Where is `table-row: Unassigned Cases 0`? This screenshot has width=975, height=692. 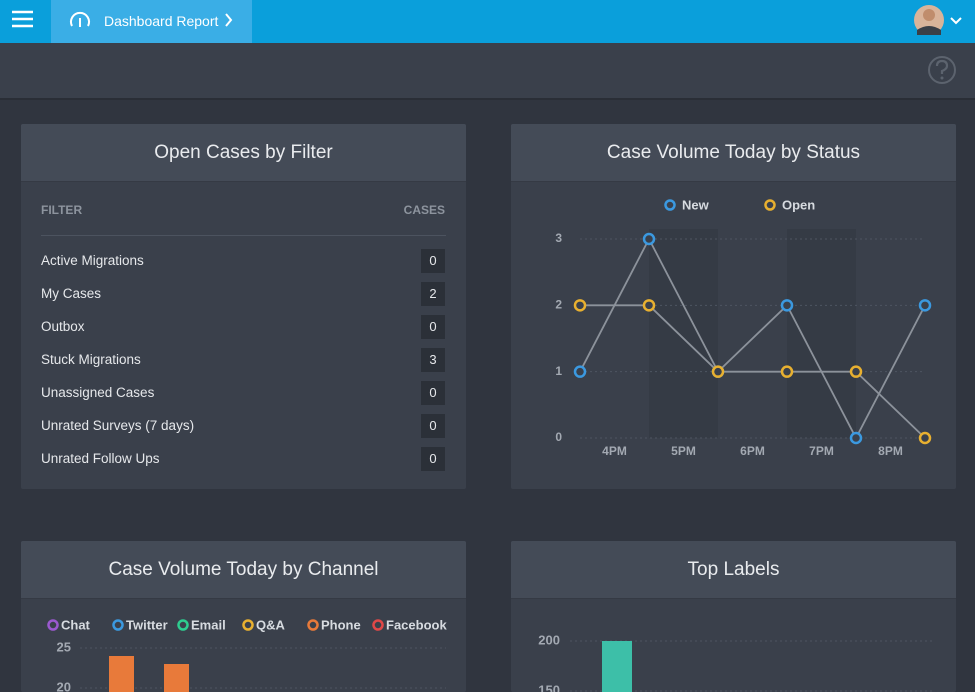 table-row: Unassigned Cases 0 is located at coordinates (243, 393).